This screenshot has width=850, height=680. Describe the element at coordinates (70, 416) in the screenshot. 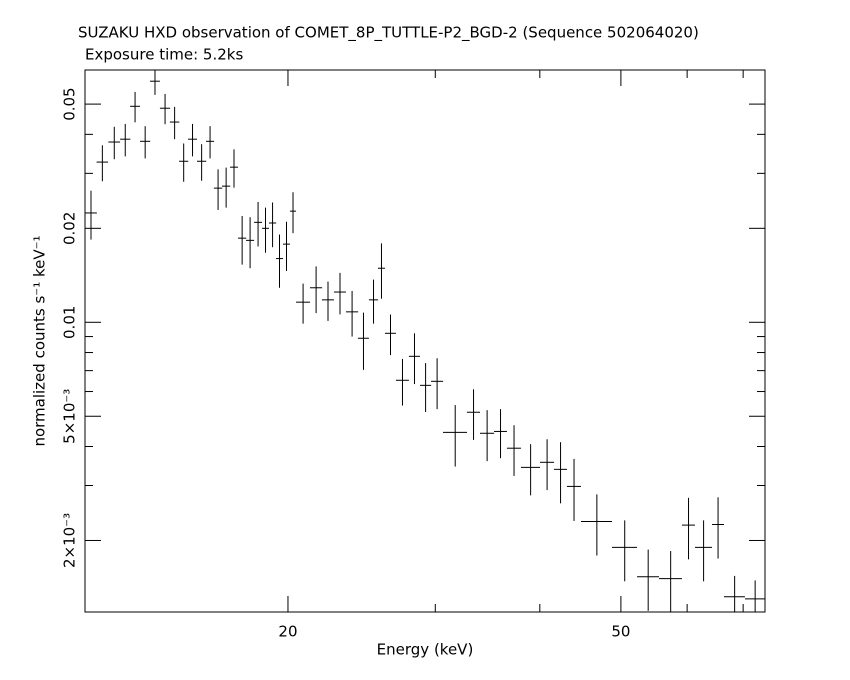

I see `y-tick-label: 5×10⁻³` at that location.